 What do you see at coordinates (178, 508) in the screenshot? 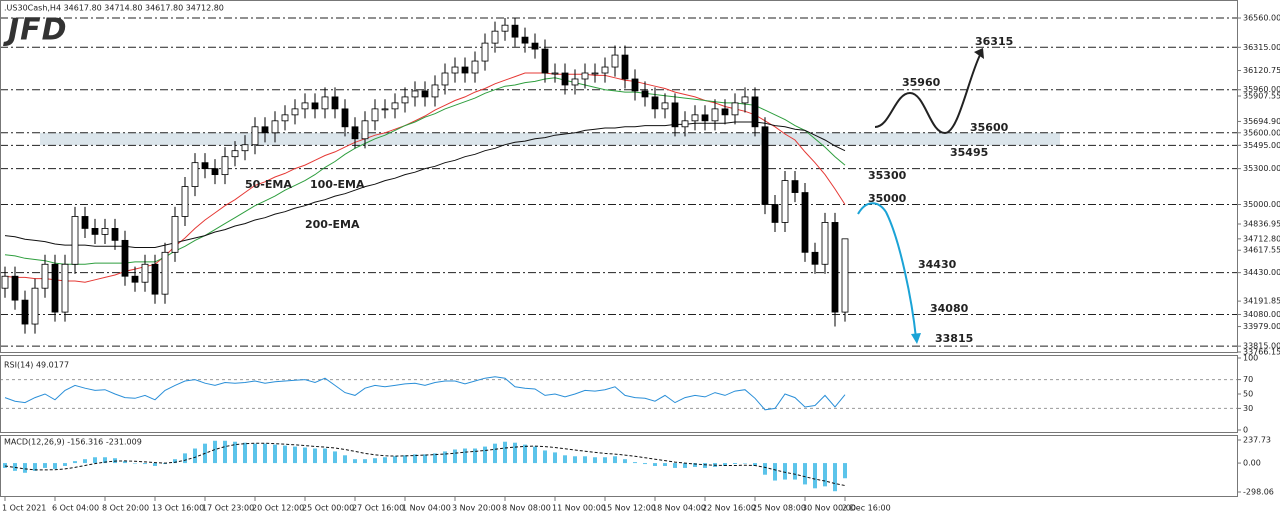
I see `x-tick-label: 13 Oct 16:00` at bounding box center [178, 508].